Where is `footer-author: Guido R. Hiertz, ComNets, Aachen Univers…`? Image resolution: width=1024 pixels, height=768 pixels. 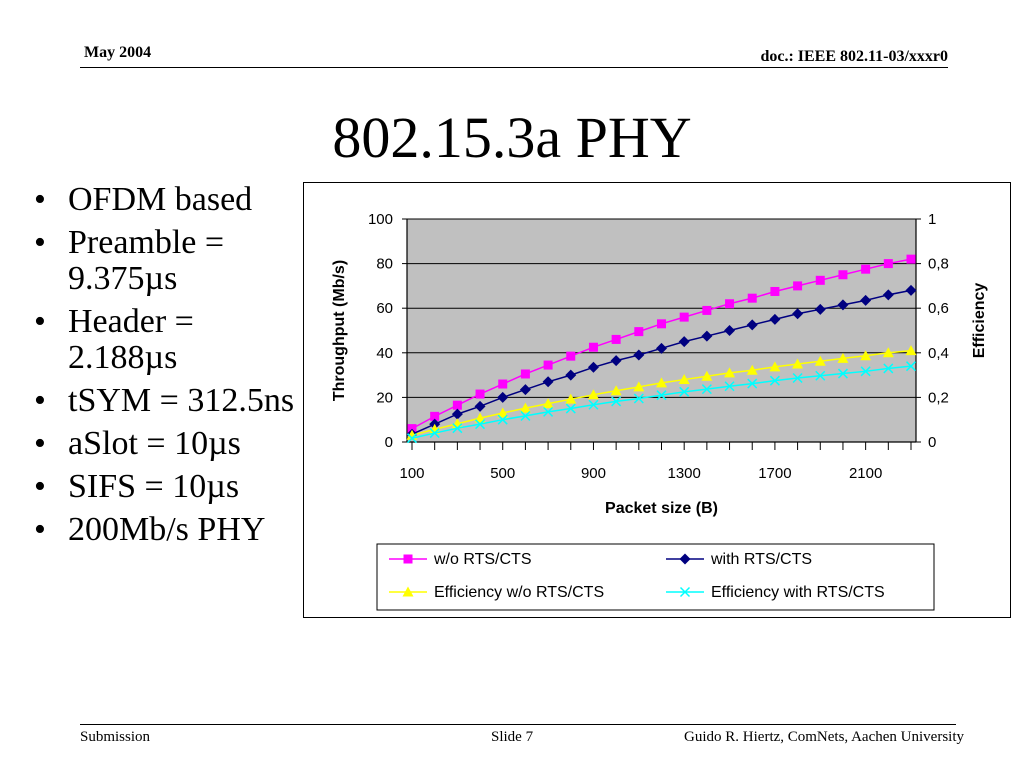 footer-author: Guido R. Hiertz, ComNets, Aachen Univers… is located at coordinates (824, 737).